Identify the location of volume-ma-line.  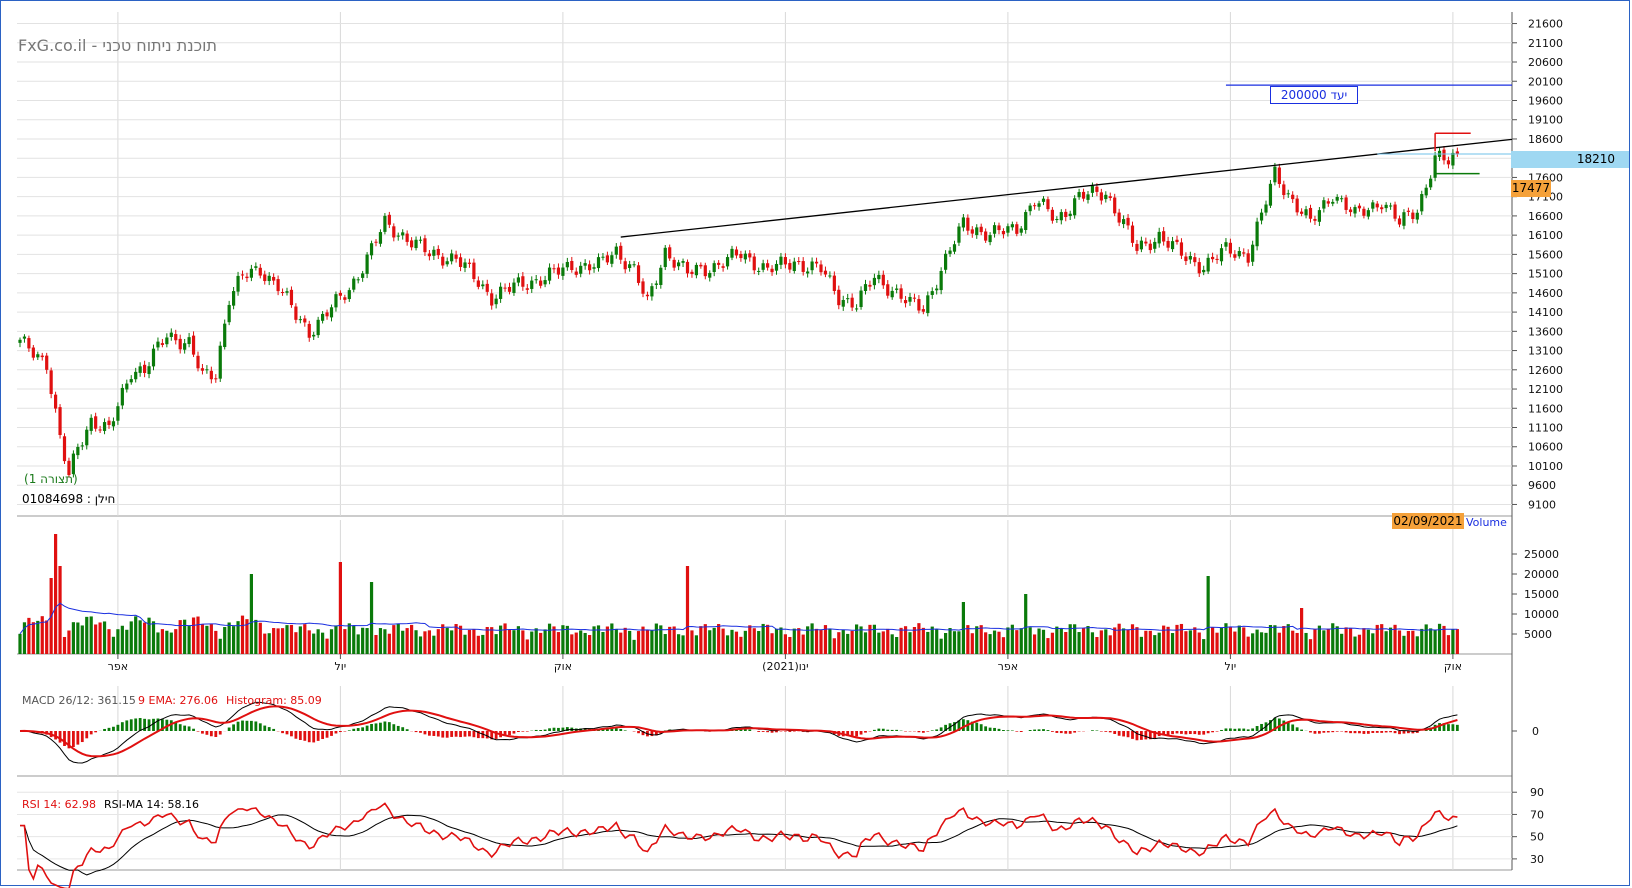
(738, 618).